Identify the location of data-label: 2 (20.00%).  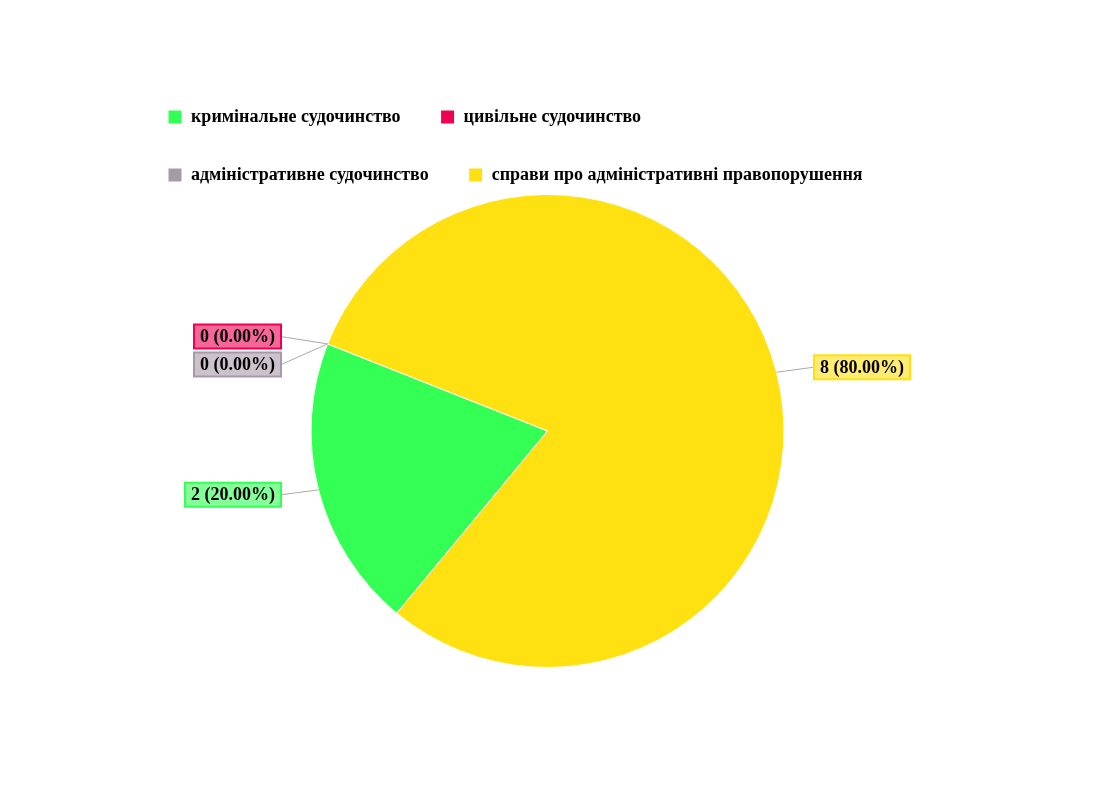
(233, 495).